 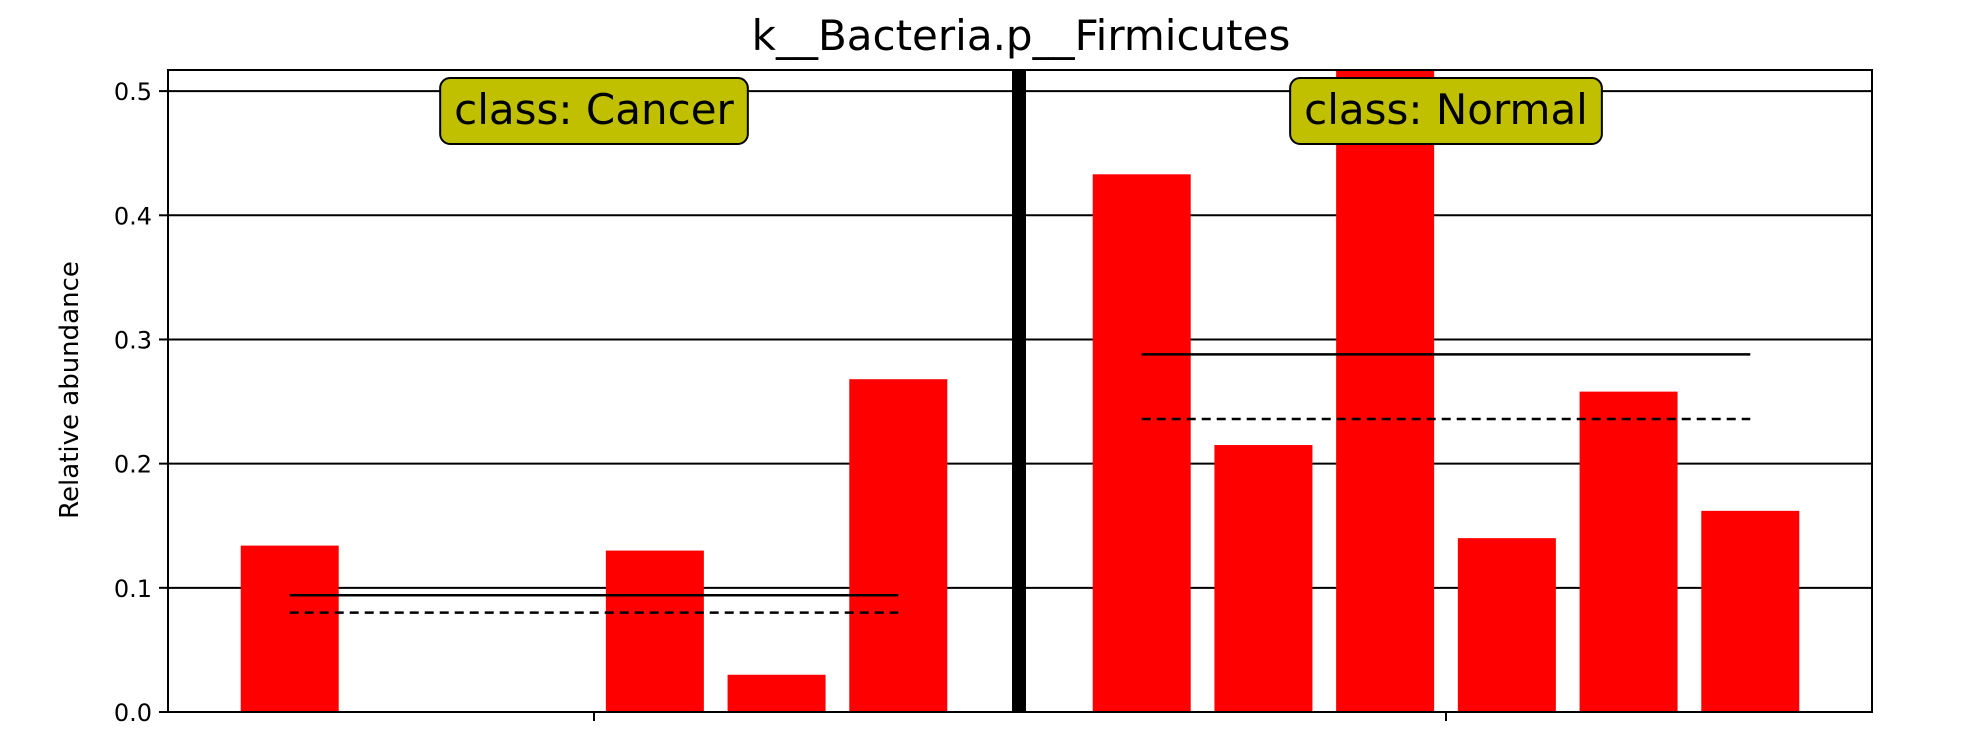 What do you see at coordinates (1021, 35) in the screenshot?
I see `chart-title: k__Bacteria.p__Firmicutes` at bounding box center [1021, 35].